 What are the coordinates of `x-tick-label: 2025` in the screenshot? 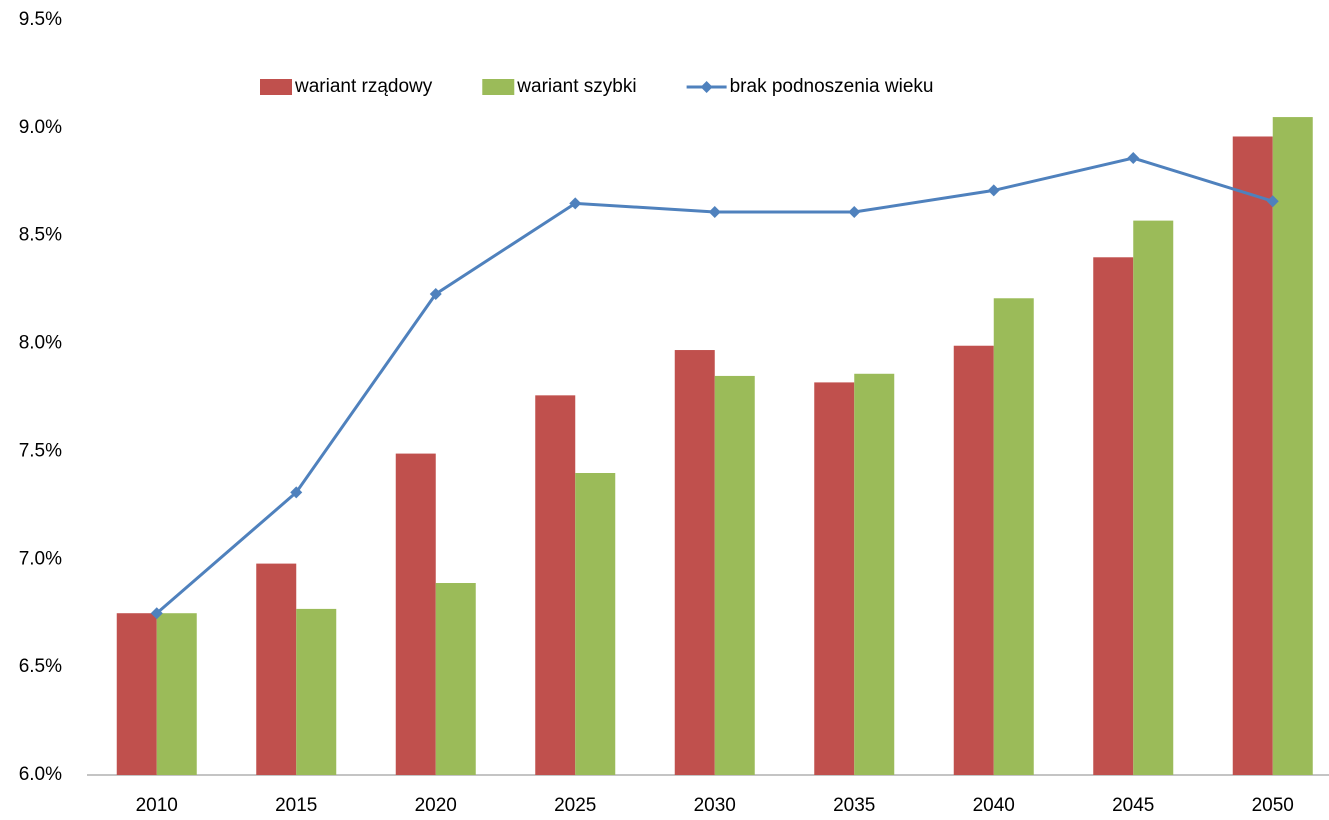 It's located at (575, 805).